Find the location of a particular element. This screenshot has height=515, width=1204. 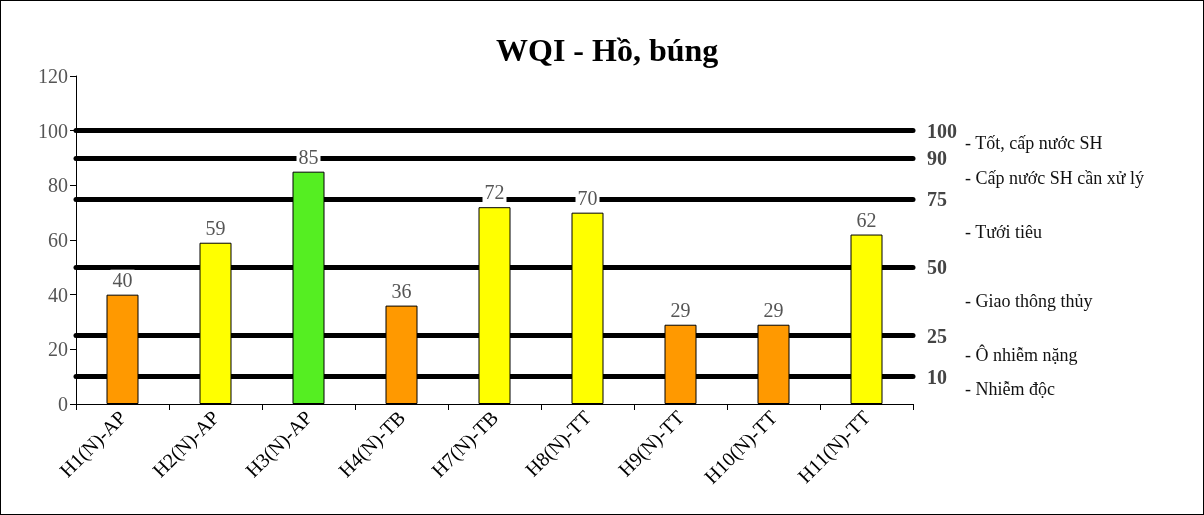

text: - Giao thông thủy is located at coordinates (1029, 300).